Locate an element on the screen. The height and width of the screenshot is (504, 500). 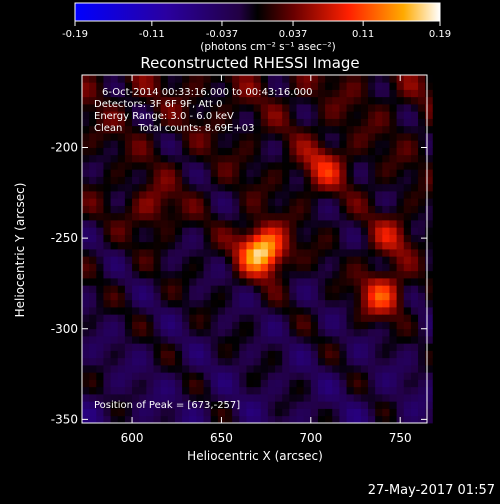
x-tick-label: 650 is located at coordinates (221, 438).